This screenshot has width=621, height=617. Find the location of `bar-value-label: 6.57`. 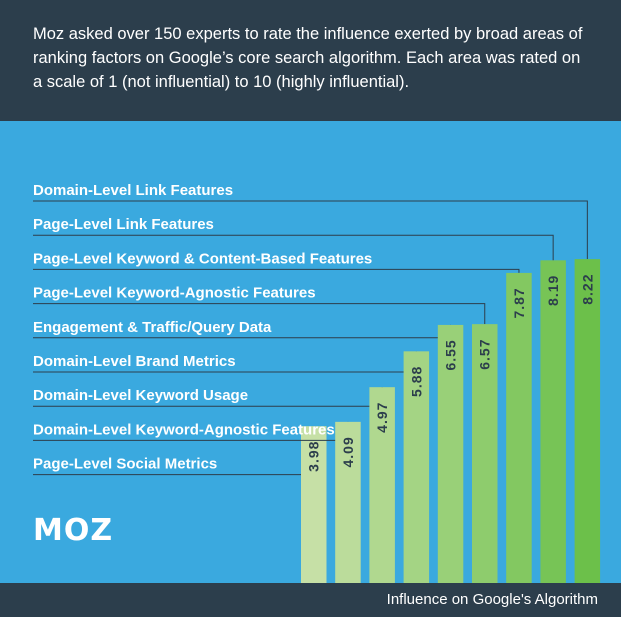

bar-value-label: 6.57 is located at coordinates (485, 354).